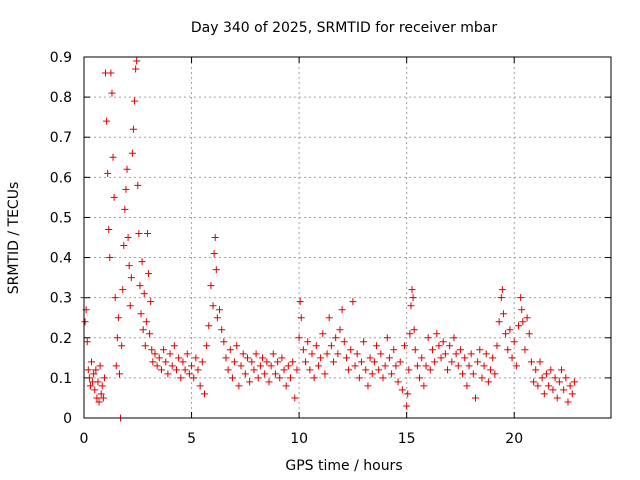 The height and width of the screenshot is (480, 640). What do you see at coordinates (343, 466) in the screenshot?
I see `x-axis-label: GPS time / hours` at bounding box center [343, 466].